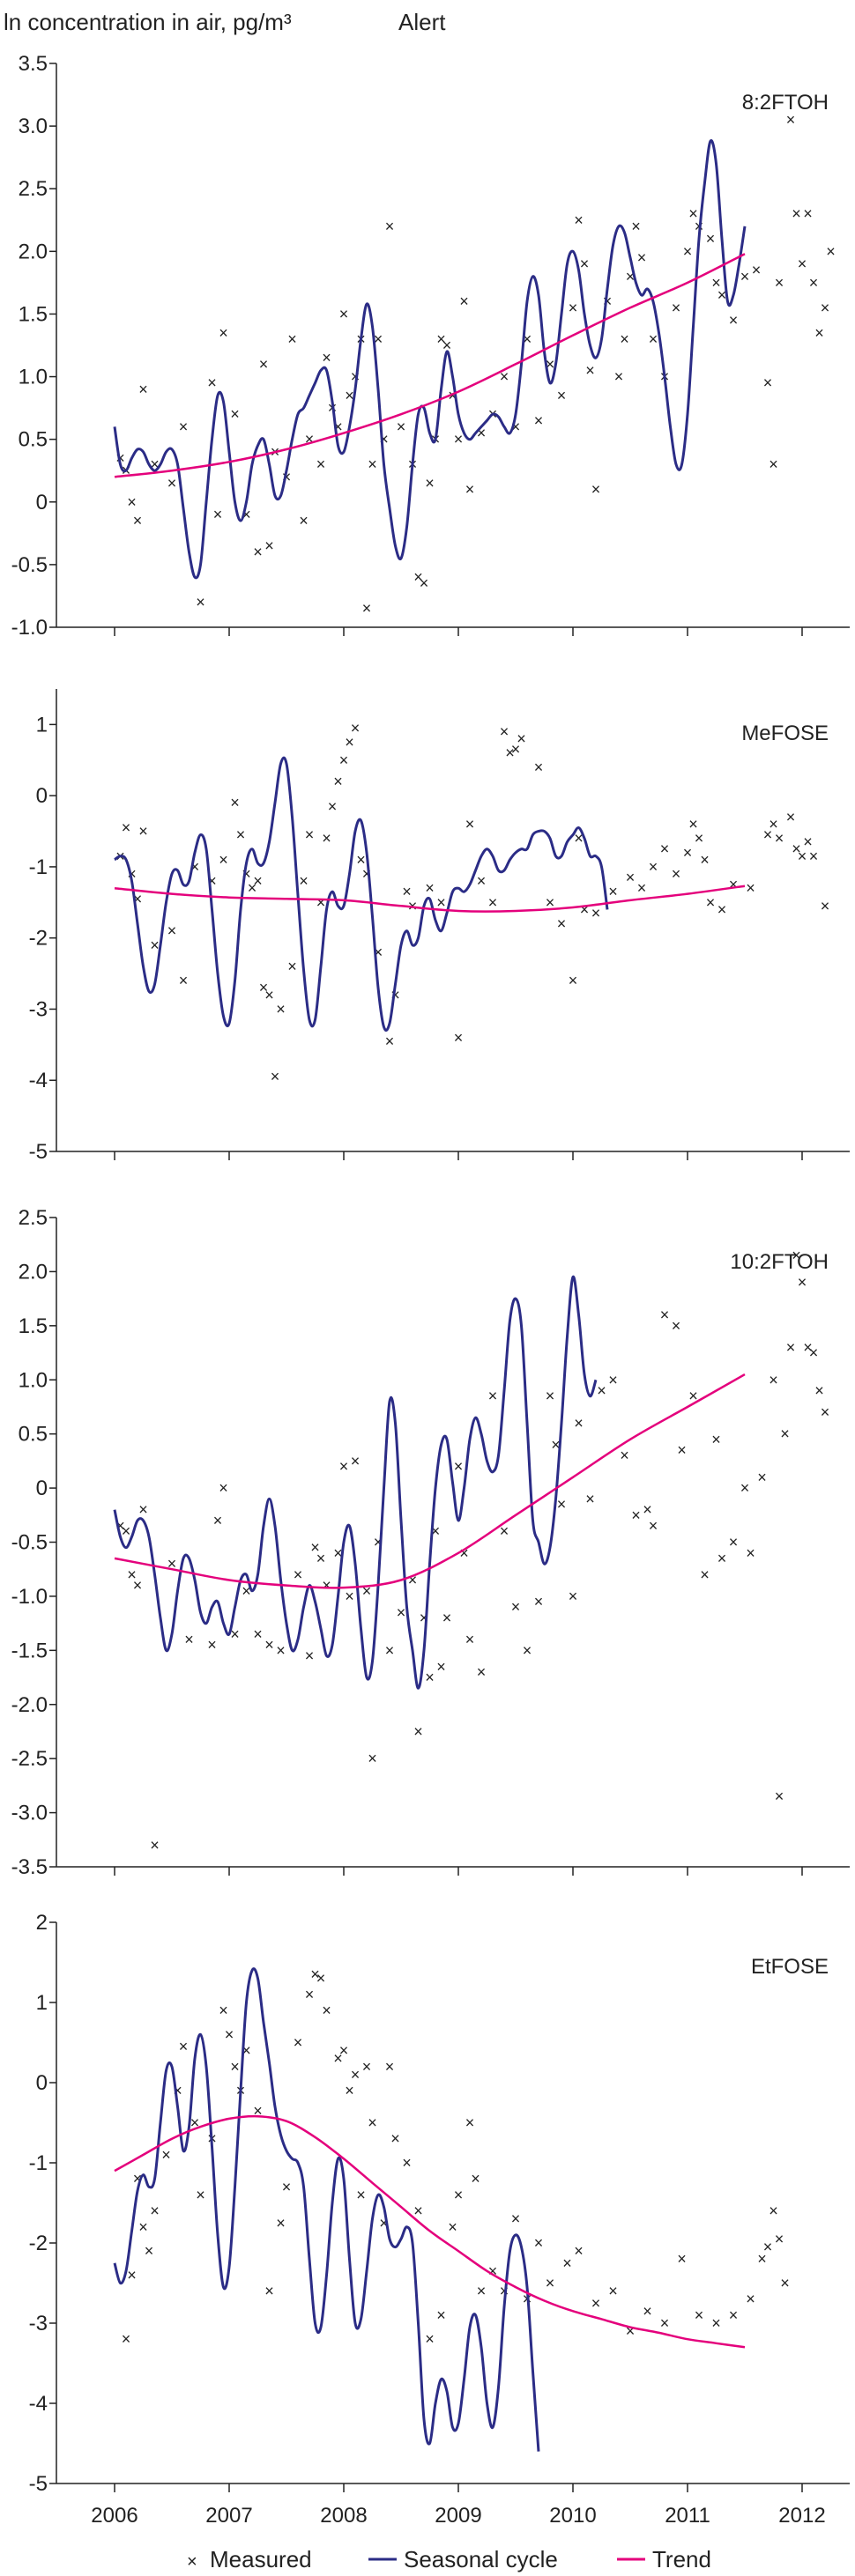 This screenshot has height=2576, width=855. I want to click on y-tick-label: -1, so click(38, 2163).